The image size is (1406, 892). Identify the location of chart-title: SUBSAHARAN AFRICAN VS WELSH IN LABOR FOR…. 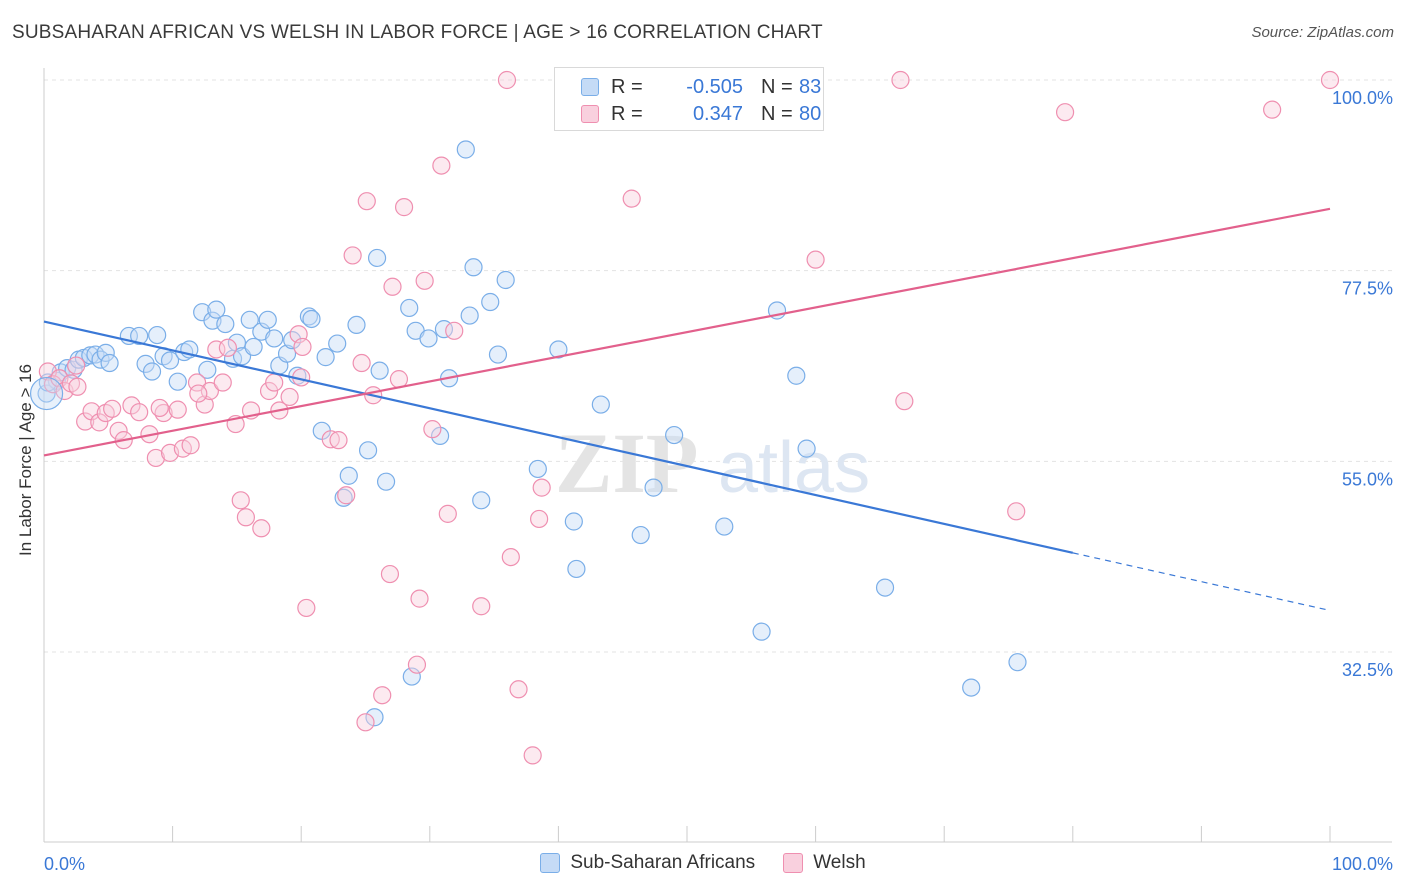
(417, 32).